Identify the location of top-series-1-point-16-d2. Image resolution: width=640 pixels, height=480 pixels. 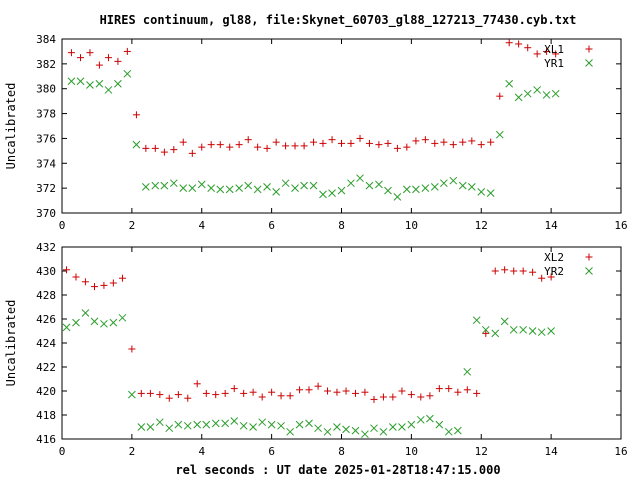
(220, 189).